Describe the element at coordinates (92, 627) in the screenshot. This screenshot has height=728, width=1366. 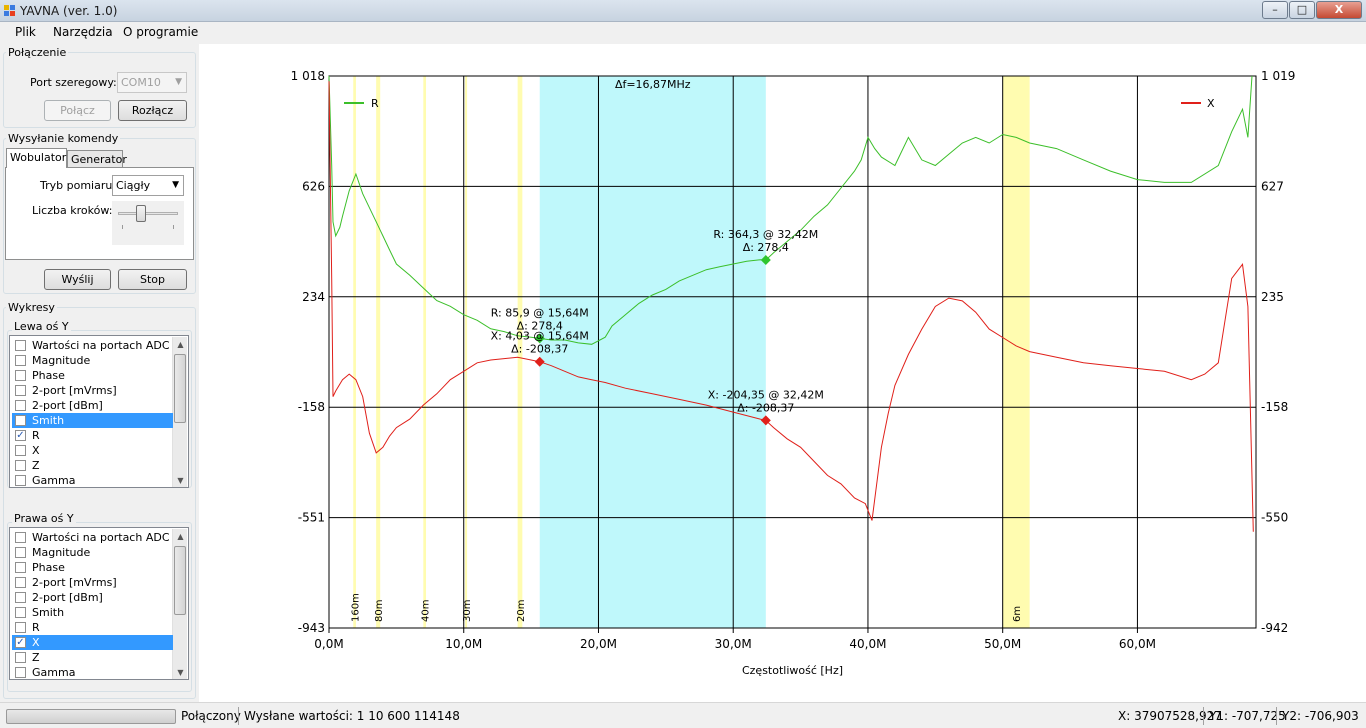
I see `right-axis-item: R` at that location.